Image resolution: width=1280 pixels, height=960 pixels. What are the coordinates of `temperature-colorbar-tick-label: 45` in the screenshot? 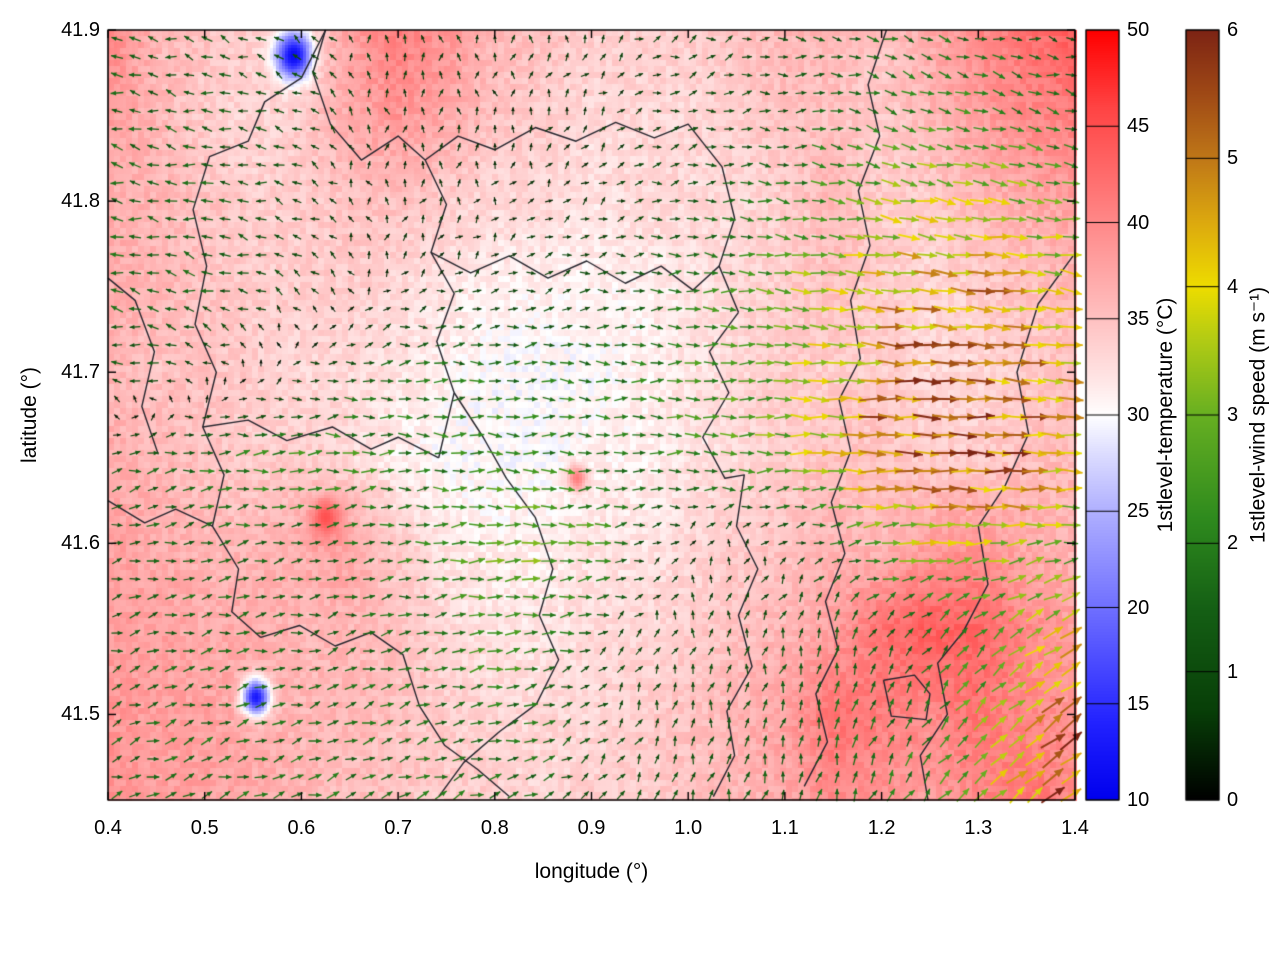 It's located at (1138, 126).